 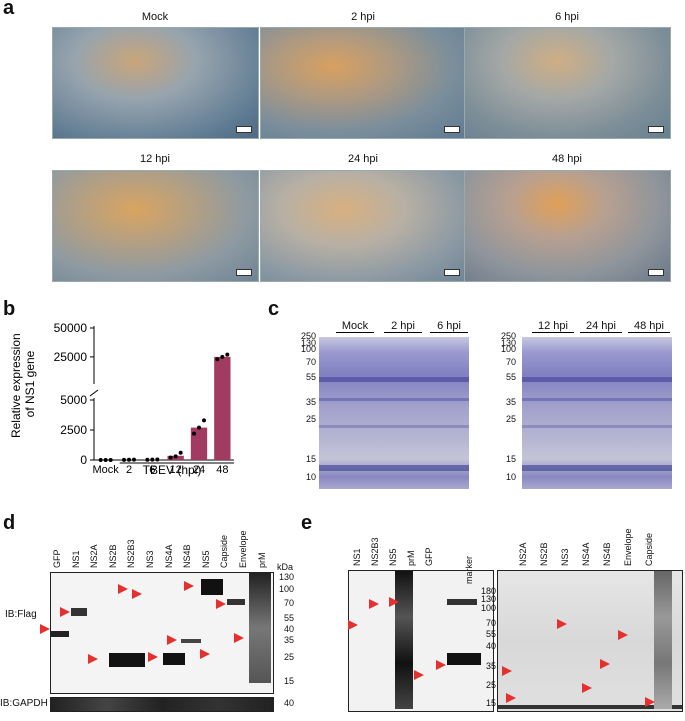 I want to click on lane-label: NS2B, so click(x=112, y=556).